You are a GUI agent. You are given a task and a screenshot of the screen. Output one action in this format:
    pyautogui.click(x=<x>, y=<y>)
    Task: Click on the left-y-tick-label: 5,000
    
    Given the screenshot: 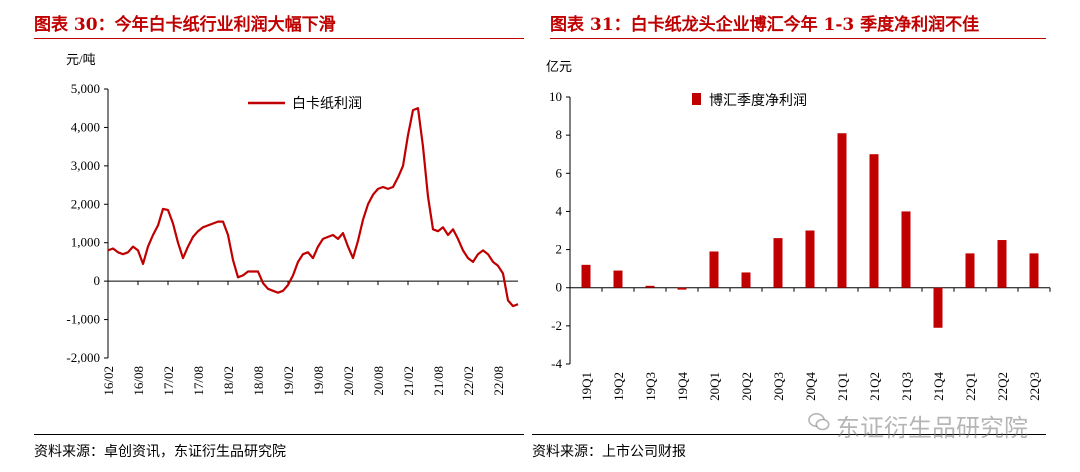 What is the action you would take?
    pyautogui.click(x=85, y=88)
    